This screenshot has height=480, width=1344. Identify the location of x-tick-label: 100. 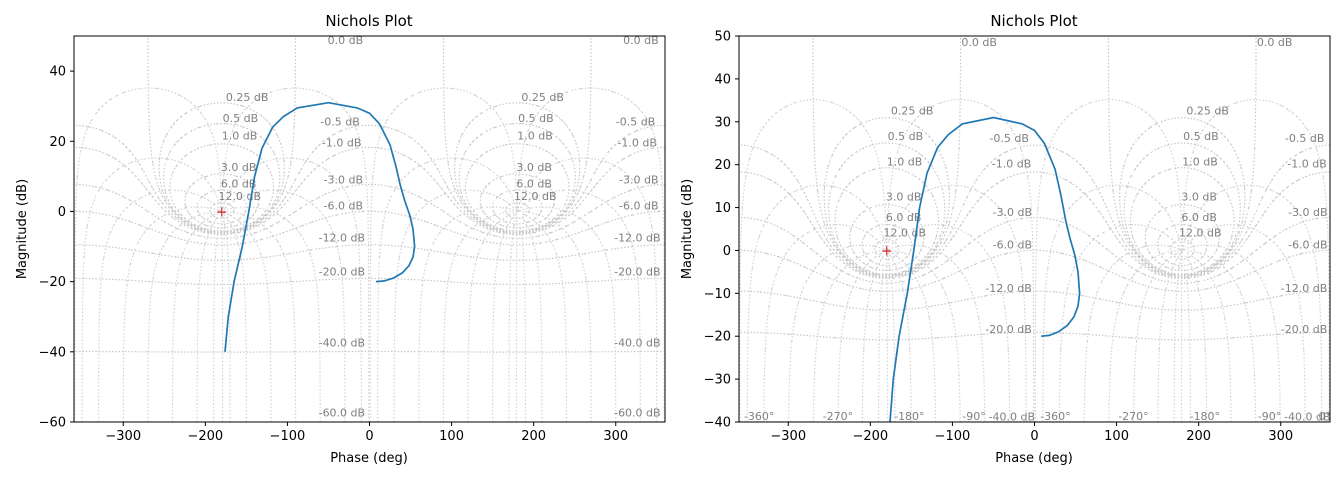
(451, 436).